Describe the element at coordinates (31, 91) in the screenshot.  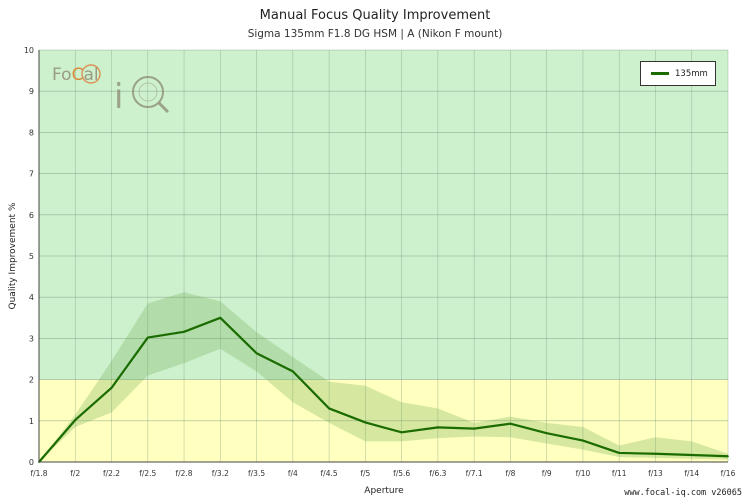
I see `y-tick-label: 9` at that location.